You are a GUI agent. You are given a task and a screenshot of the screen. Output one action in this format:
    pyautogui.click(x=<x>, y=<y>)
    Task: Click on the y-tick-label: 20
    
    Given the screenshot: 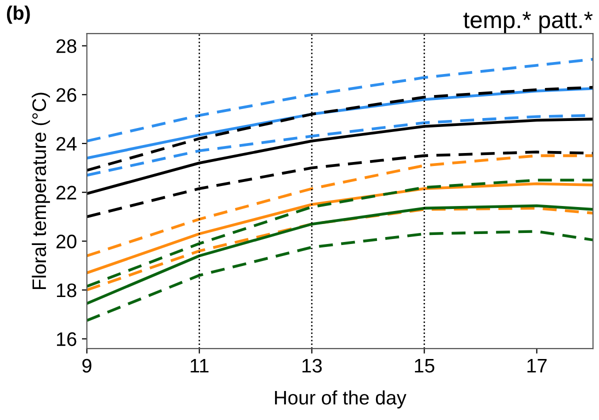 What is the action you would take?
    pyautogui.click(x=66, y=241)
    